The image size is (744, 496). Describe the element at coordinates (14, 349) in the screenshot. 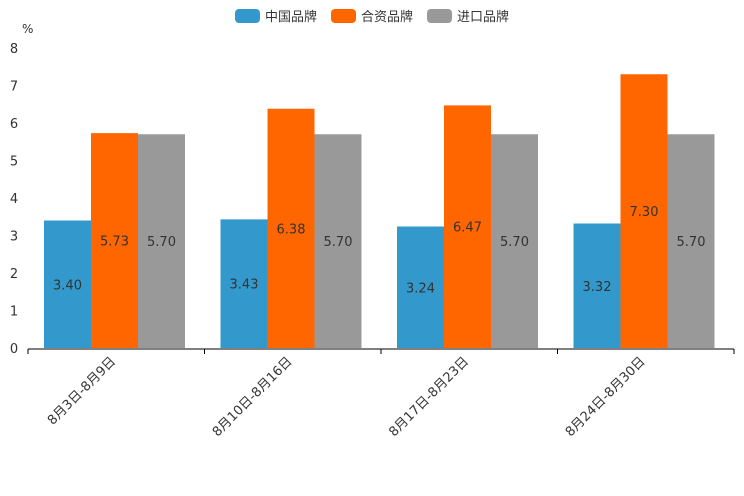

I see `y-tick-label: 0` at that location.